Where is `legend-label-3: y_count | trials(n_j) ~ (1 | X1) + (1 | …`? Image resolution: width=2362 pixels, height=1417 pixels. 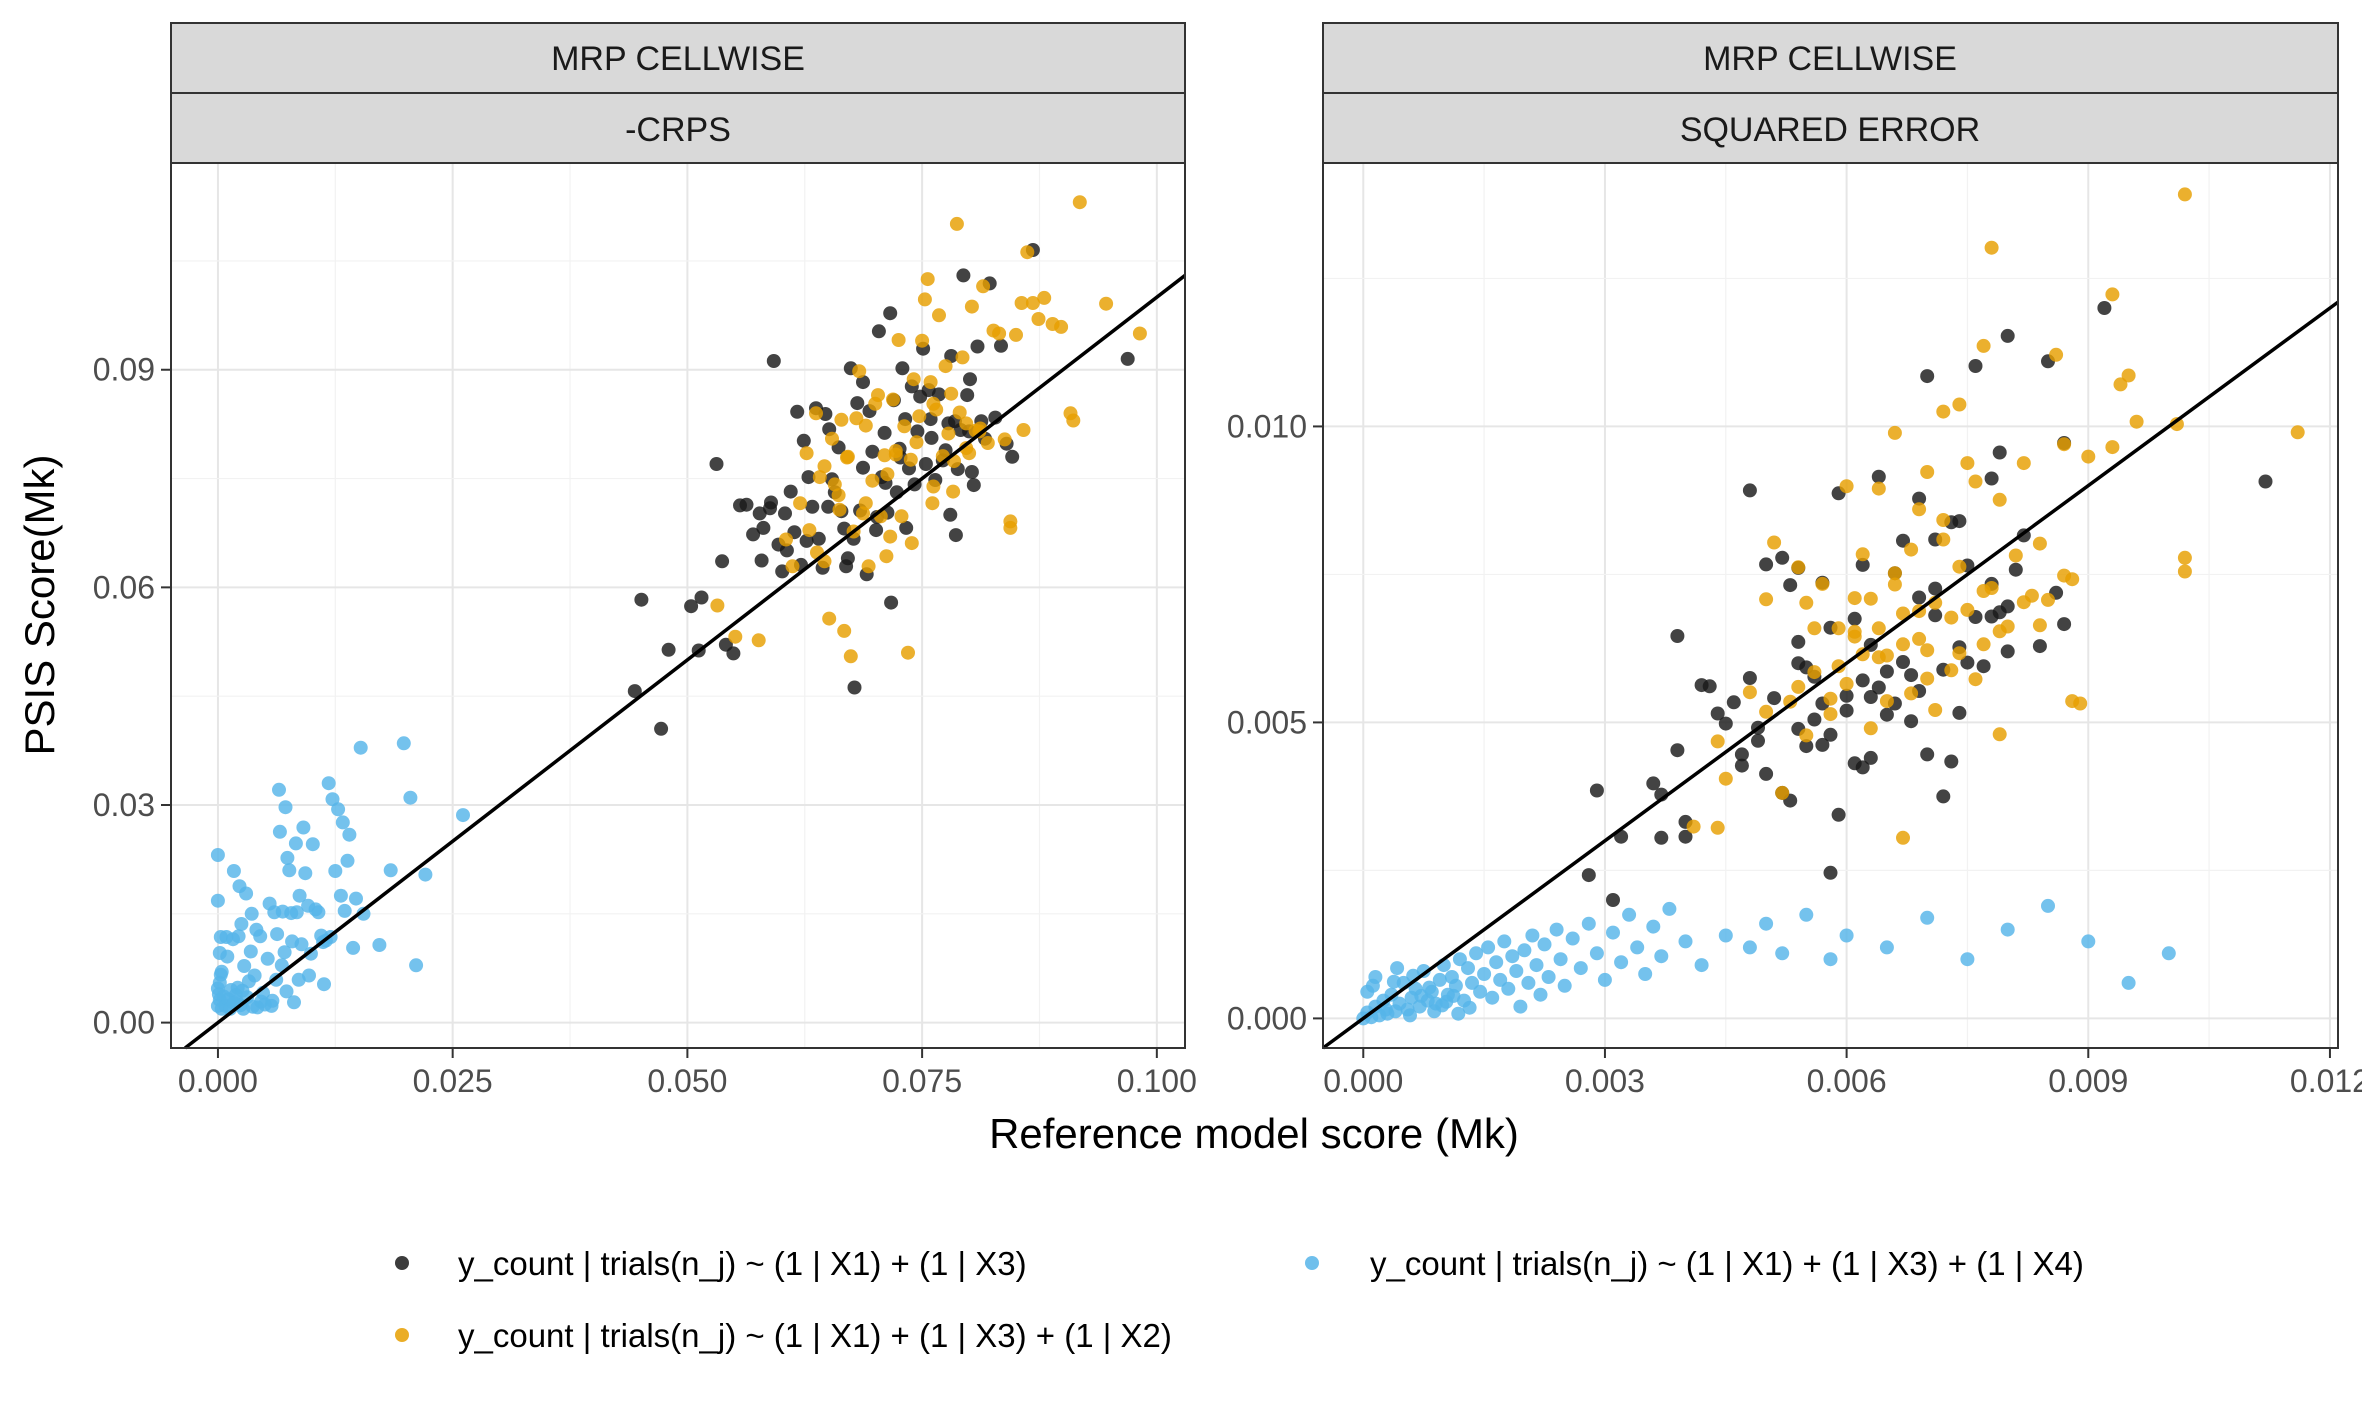
legend-label-3: y_count | trials(n_j) ~ (1 | X1) + (1 | … is located at coordinates (815, 1335).